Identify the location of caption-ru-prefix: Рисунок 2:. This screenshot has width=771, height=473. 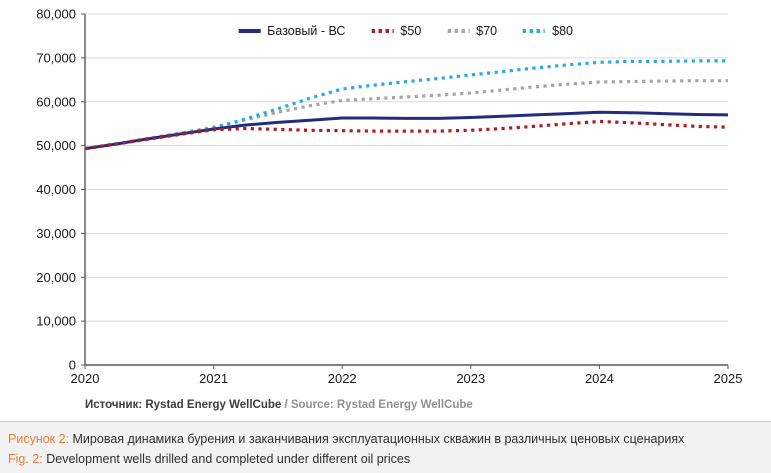
(39, 439).